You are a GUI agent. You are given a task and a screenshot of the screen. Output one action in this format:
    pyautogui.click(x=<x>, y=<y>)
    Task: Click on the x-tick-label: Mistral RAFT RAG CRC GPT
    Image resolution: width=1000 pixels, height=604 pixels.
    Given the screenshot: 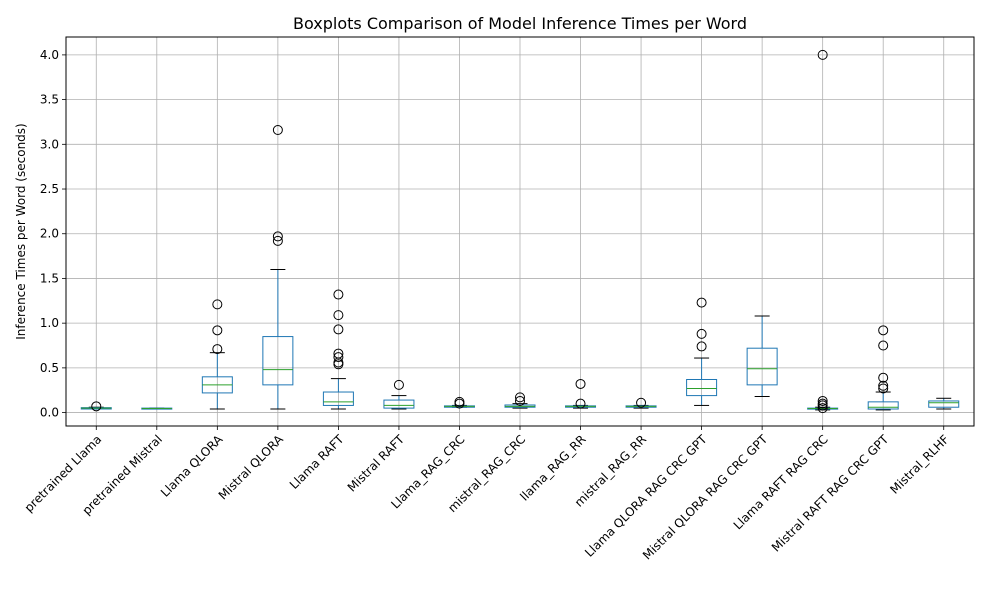 What is the action you would take?
    pyautogui.click(x=830, y=493)
    